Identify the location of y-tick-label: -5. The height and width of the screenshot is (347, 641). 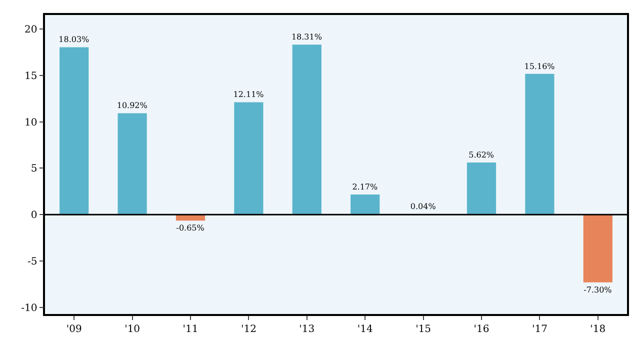
(33, 262).